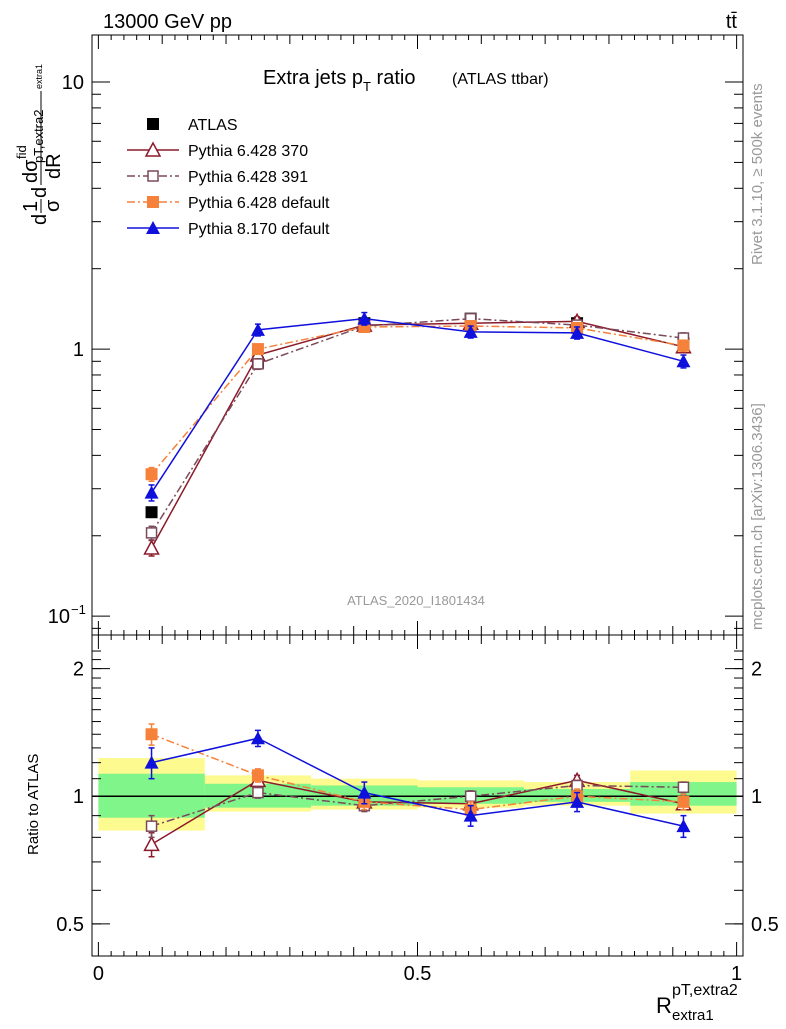  What do you see at coordinates (418, 974) in the screenshot?
I see `x-tick-label: 0.5` at bounding box center [418, 974].